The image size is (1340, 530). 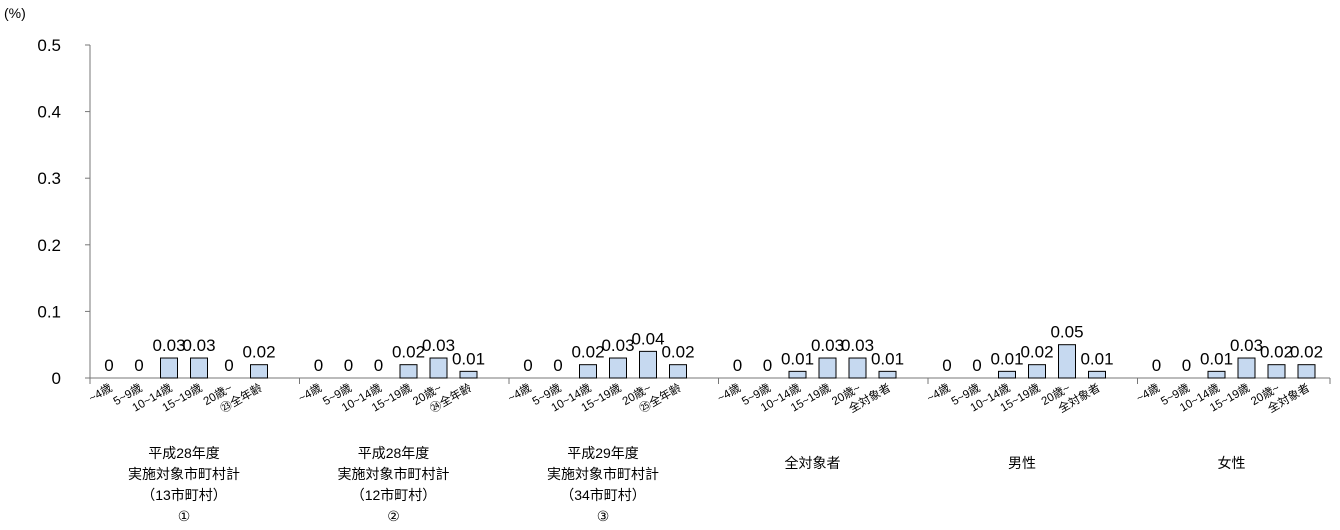 What do you see at coordinates (1022, 463) in the screenshot?
I see `group-label: 男性` at bounding box center [1022, 463].